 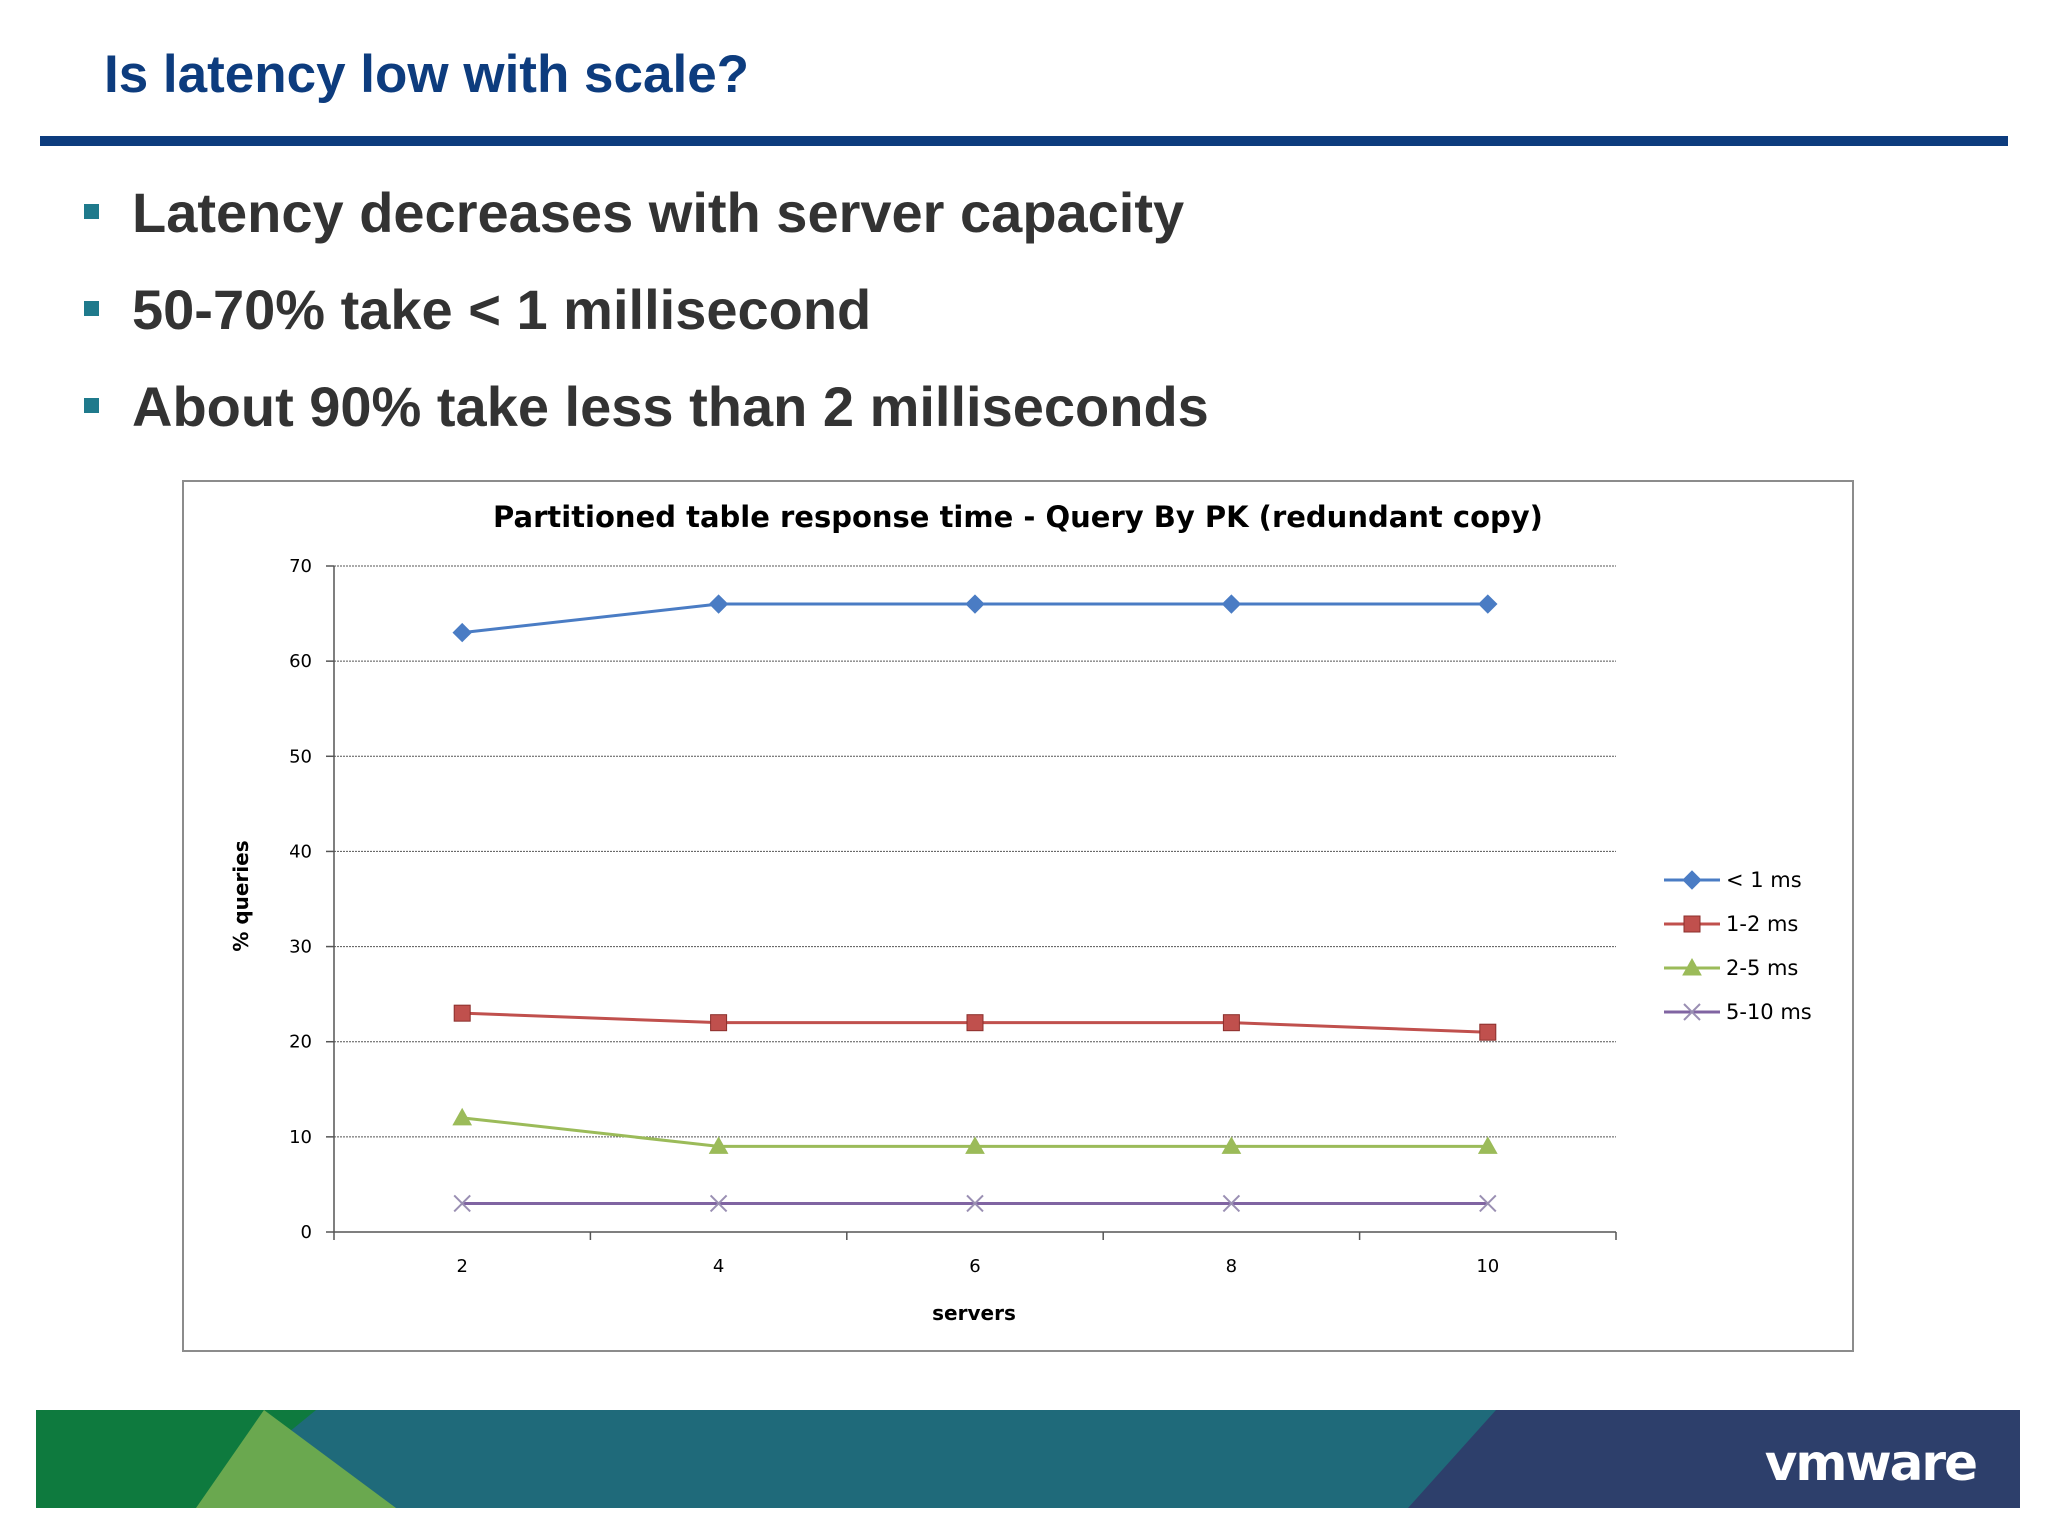 What do you see at coordinates (1762, 924) in the screenshot?
I see `legend-label: 1-2 ms` at bounding box center [1762, 924].